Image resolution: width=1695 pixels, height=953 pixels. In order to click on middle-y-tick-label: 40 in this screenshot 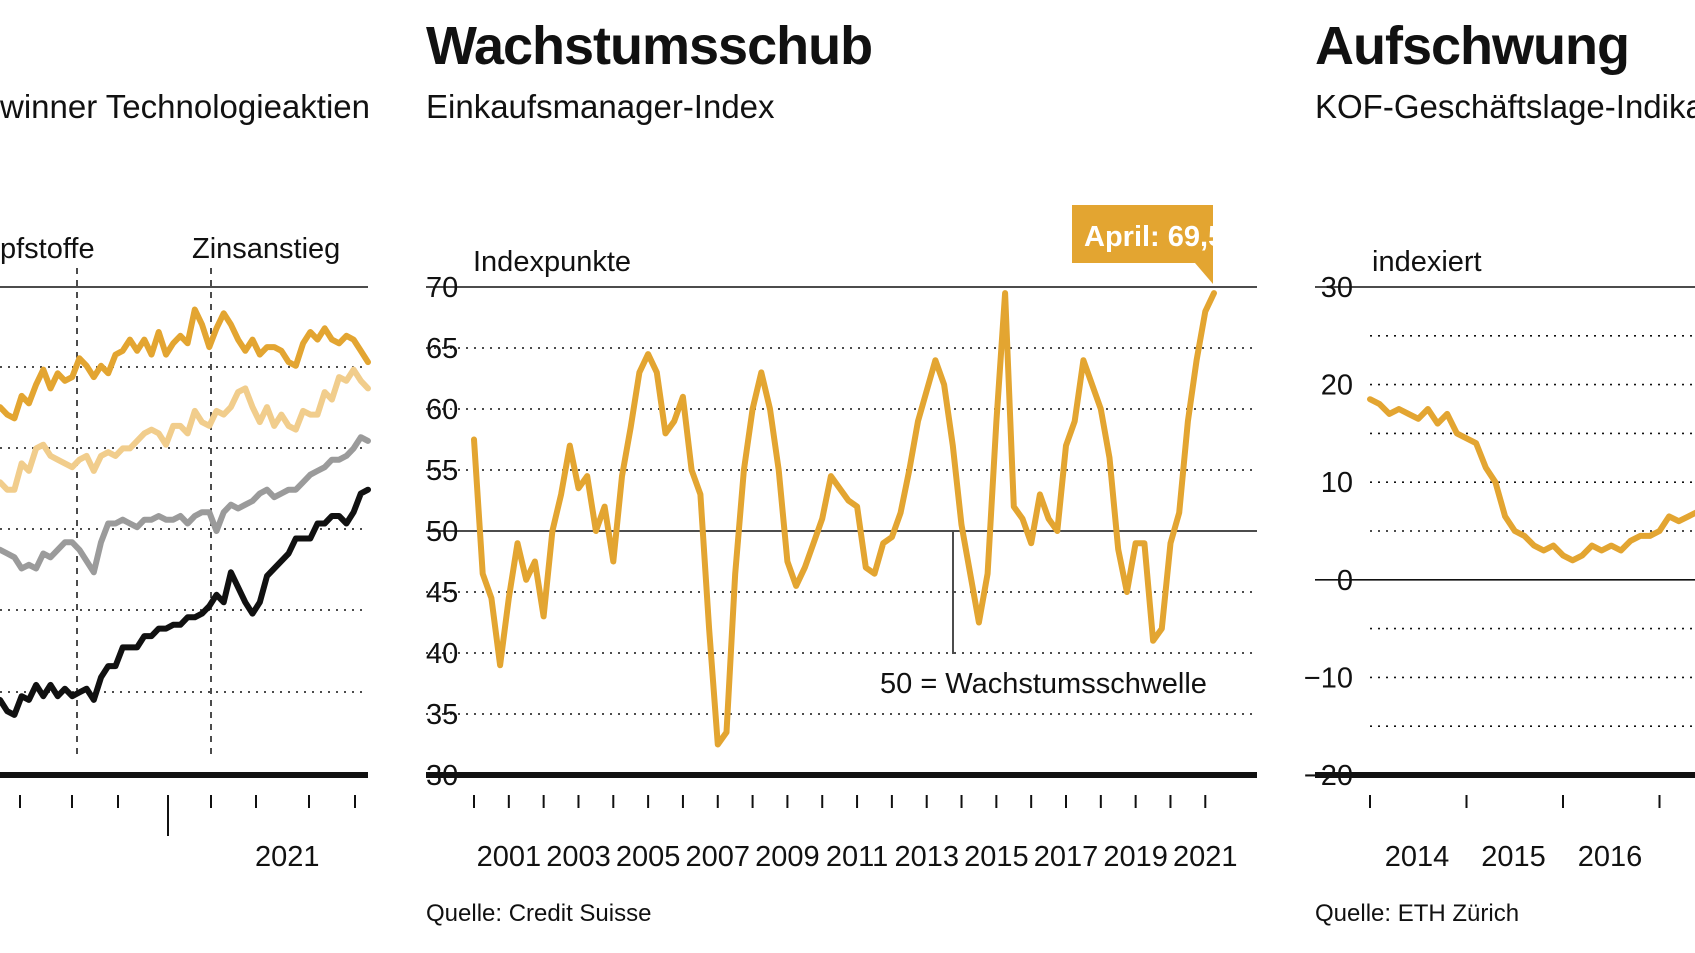, I will do `click(442, 654)`.